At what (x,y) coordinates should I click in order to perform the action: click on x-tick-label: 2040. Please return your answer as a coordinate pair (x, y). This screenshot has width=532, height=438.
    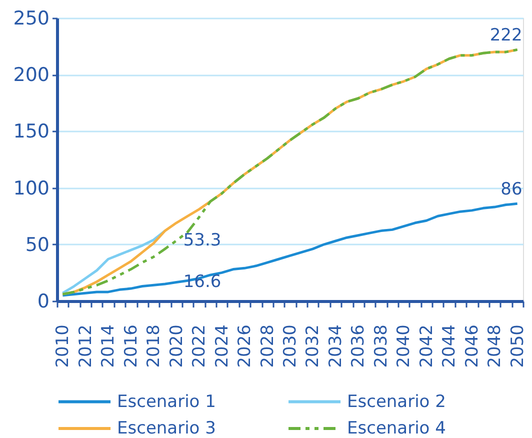
    Looking at the image, I should click on (404, 346).